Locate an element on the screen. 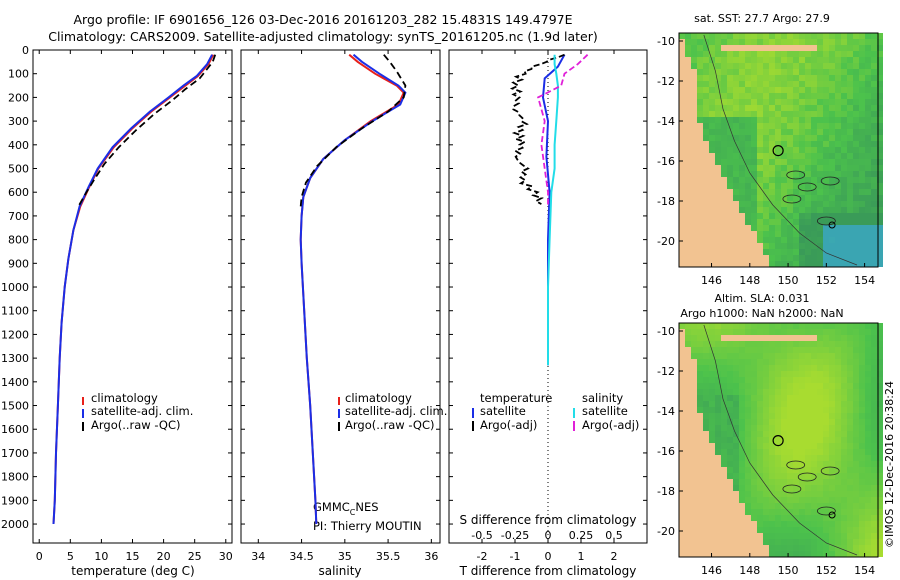 Image resolution: width=900 pixels, height=580 pixels. reef-outline is located at coordinates (796, 465).